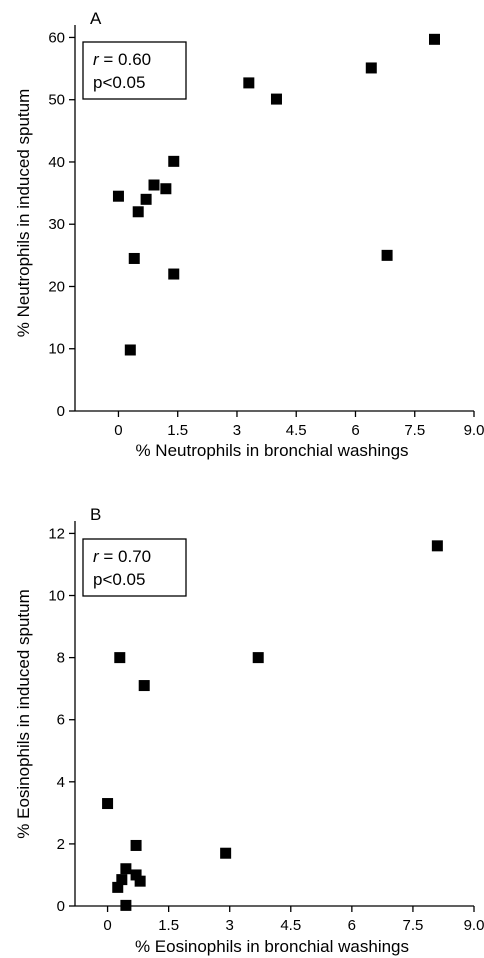 Image resolution: width=484 pixels, height=958 pixels. Describe the element at coordinates (271, 450) in the screenshot. I see `x-axis-label: % Neutrophils in bronchial washings` at that location.